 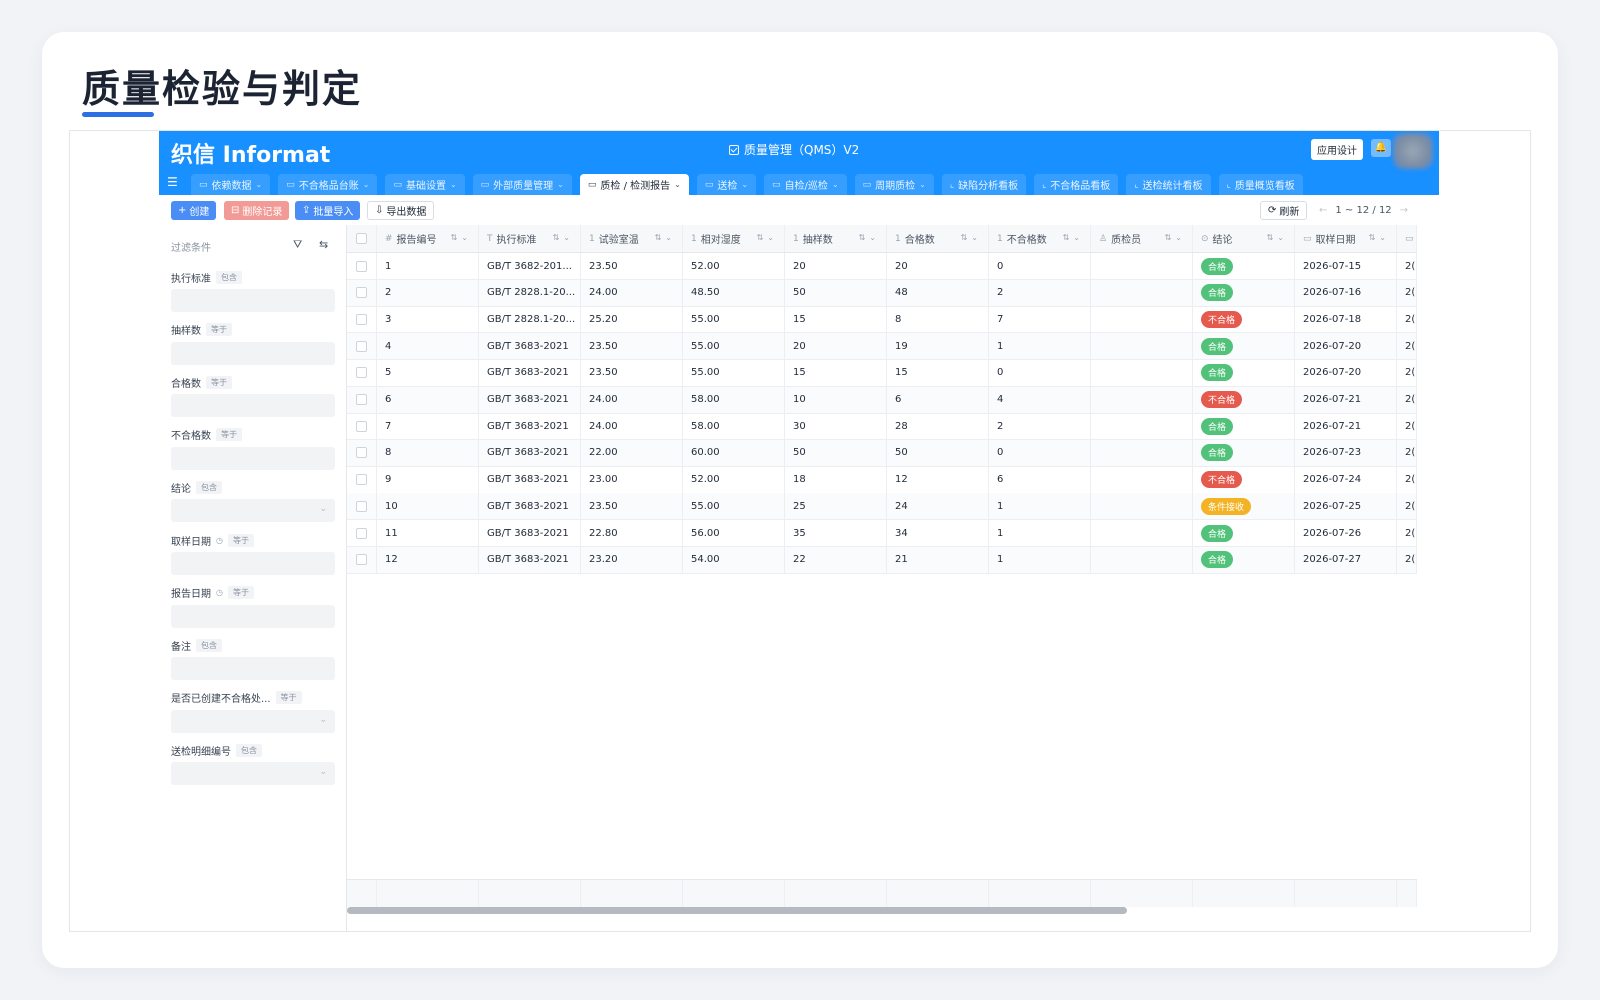 What do you see at coordinates (328, 210) in the screenshot?
I see `bulk-import-button: ⇪ 批量导入` at bounding box center [328, 210].